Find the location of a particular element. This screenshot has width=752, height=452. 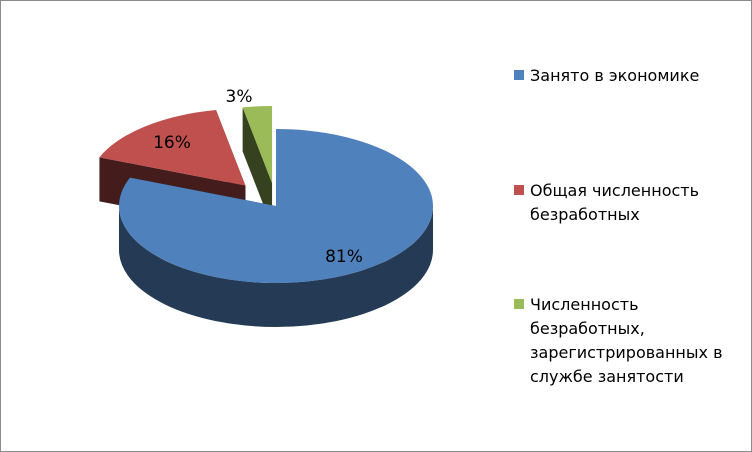

data-label-unemployed-total: 16% is located at coordinates (172, 143).